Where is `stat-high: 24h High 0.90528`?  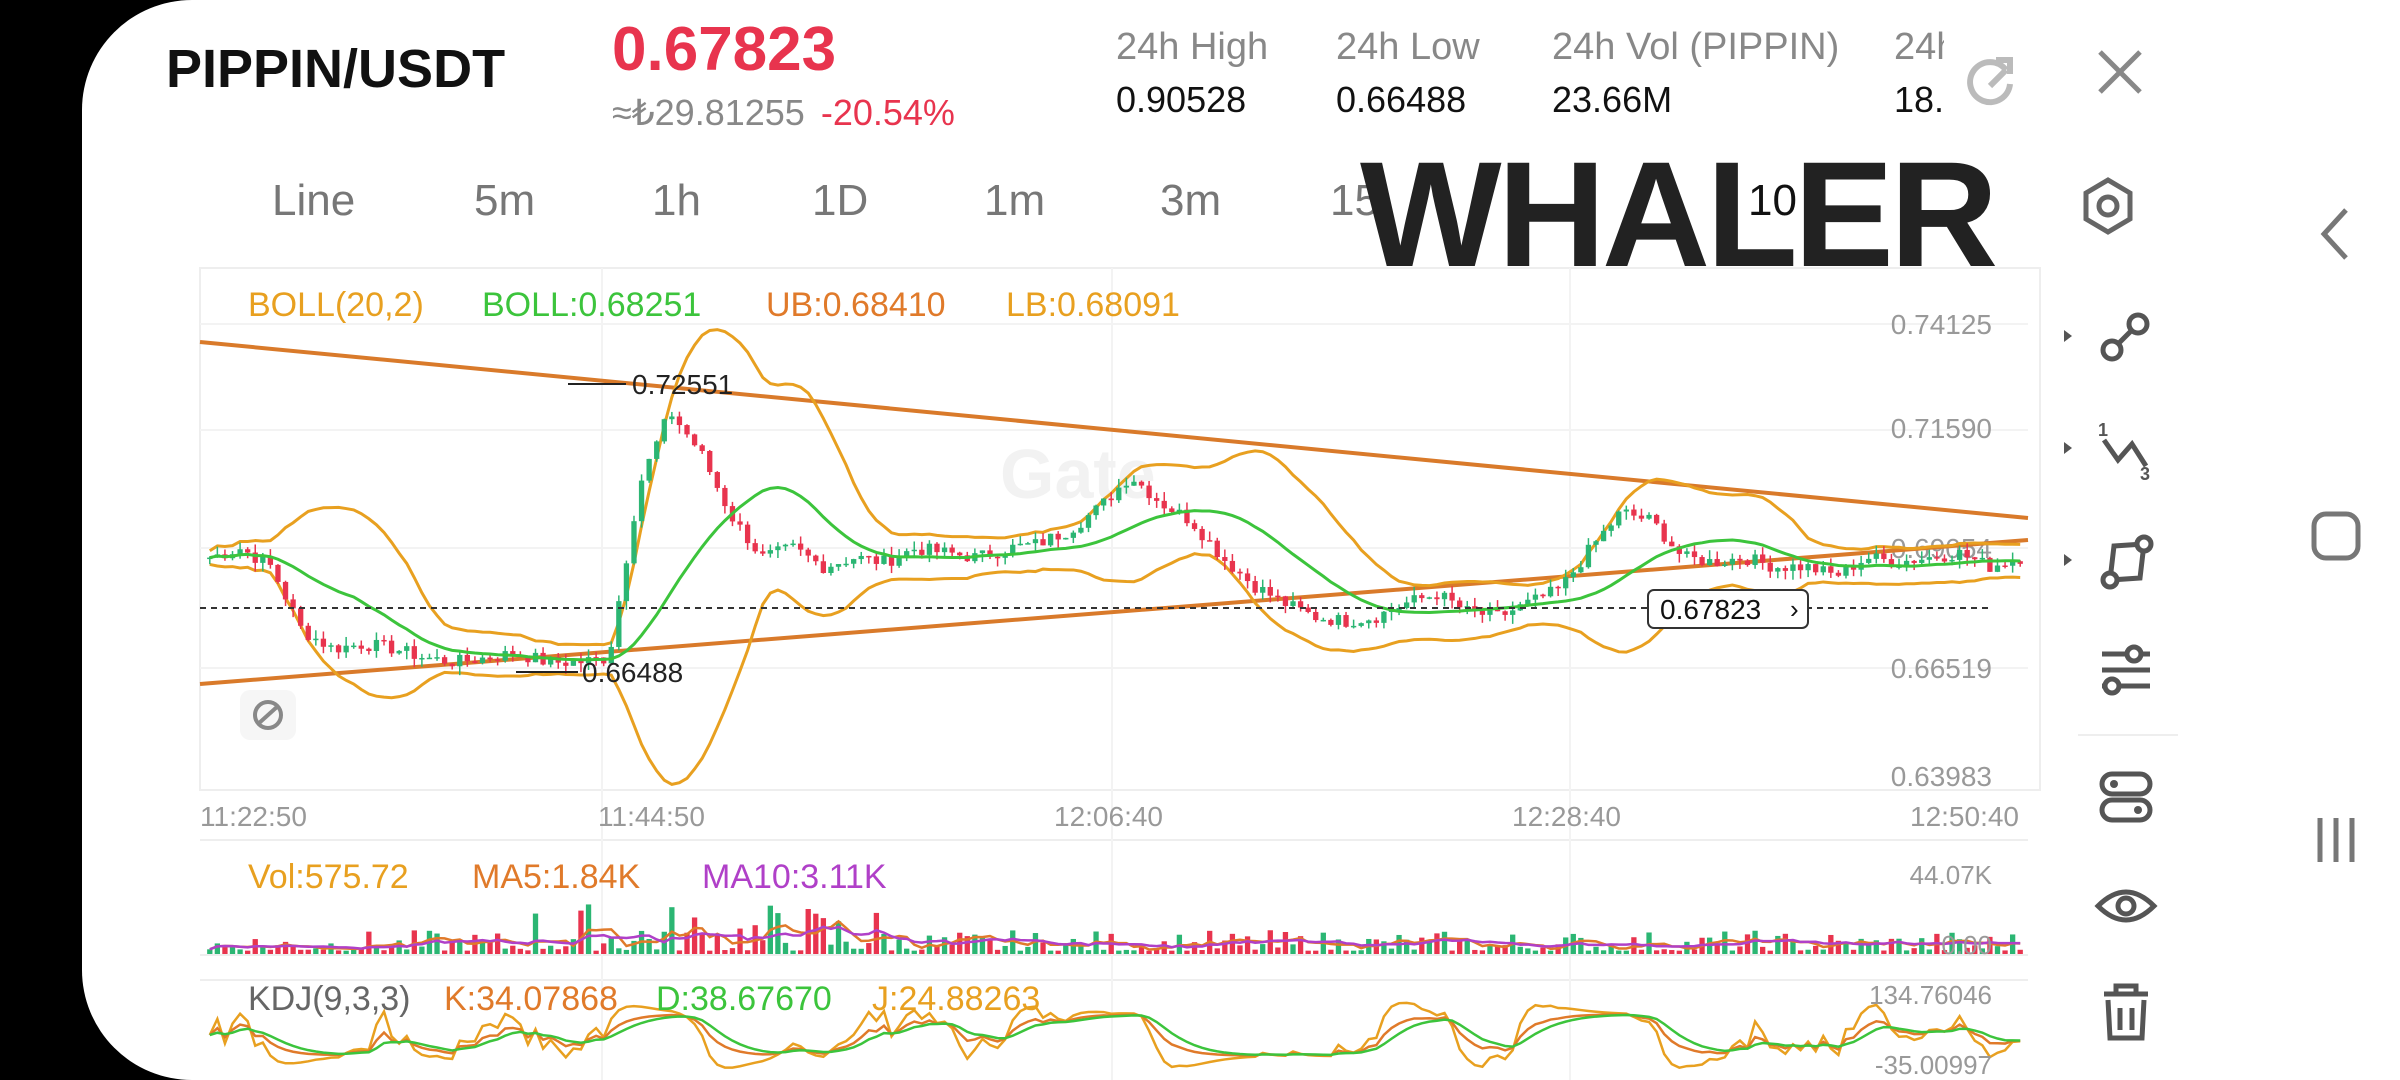 stat-high: 24h High 0.90528 is located at coordinates (1192, 73).